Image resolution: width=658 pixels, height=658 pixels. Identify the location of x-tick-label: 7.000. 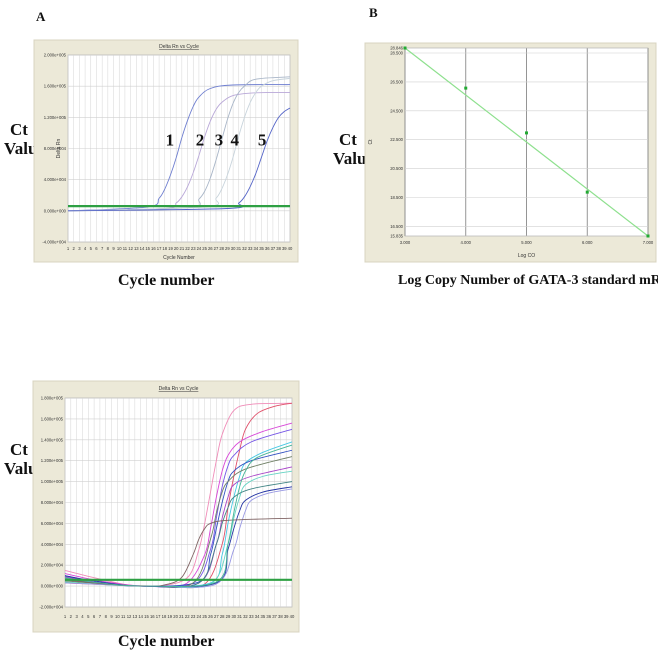
(648, 242).